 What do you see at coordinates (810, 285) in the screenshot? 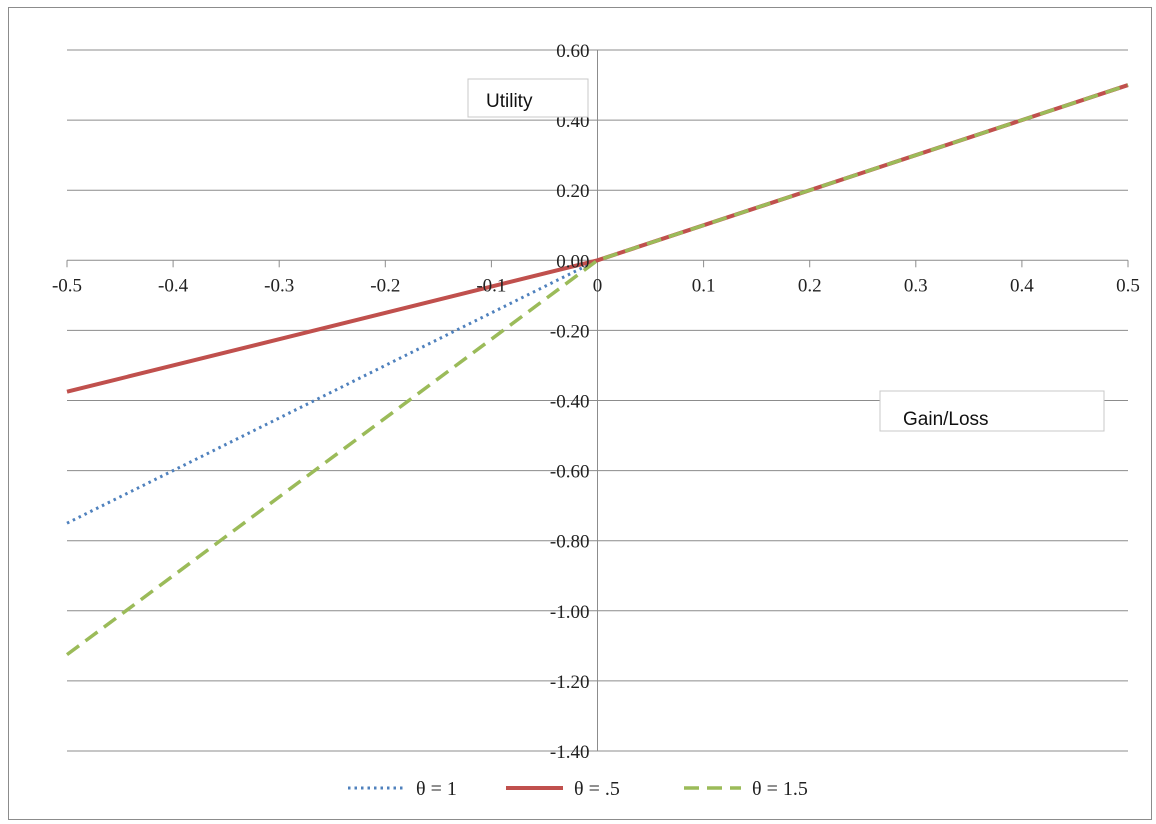
I see `x-tick-label: 0.2` at bounding box center [810, 285].